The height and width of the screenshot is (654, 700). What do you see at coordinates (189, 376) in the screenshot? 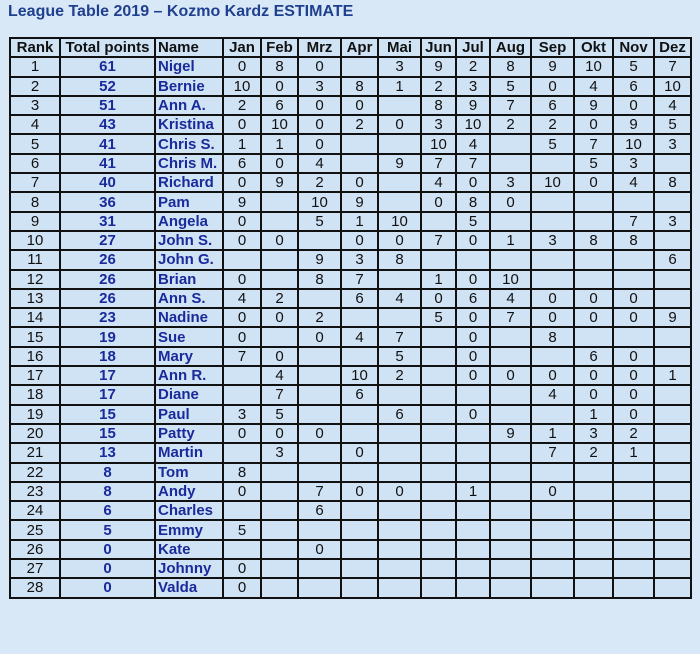
I see `name-cell: Ann R.` at bounding box center [189, 376].